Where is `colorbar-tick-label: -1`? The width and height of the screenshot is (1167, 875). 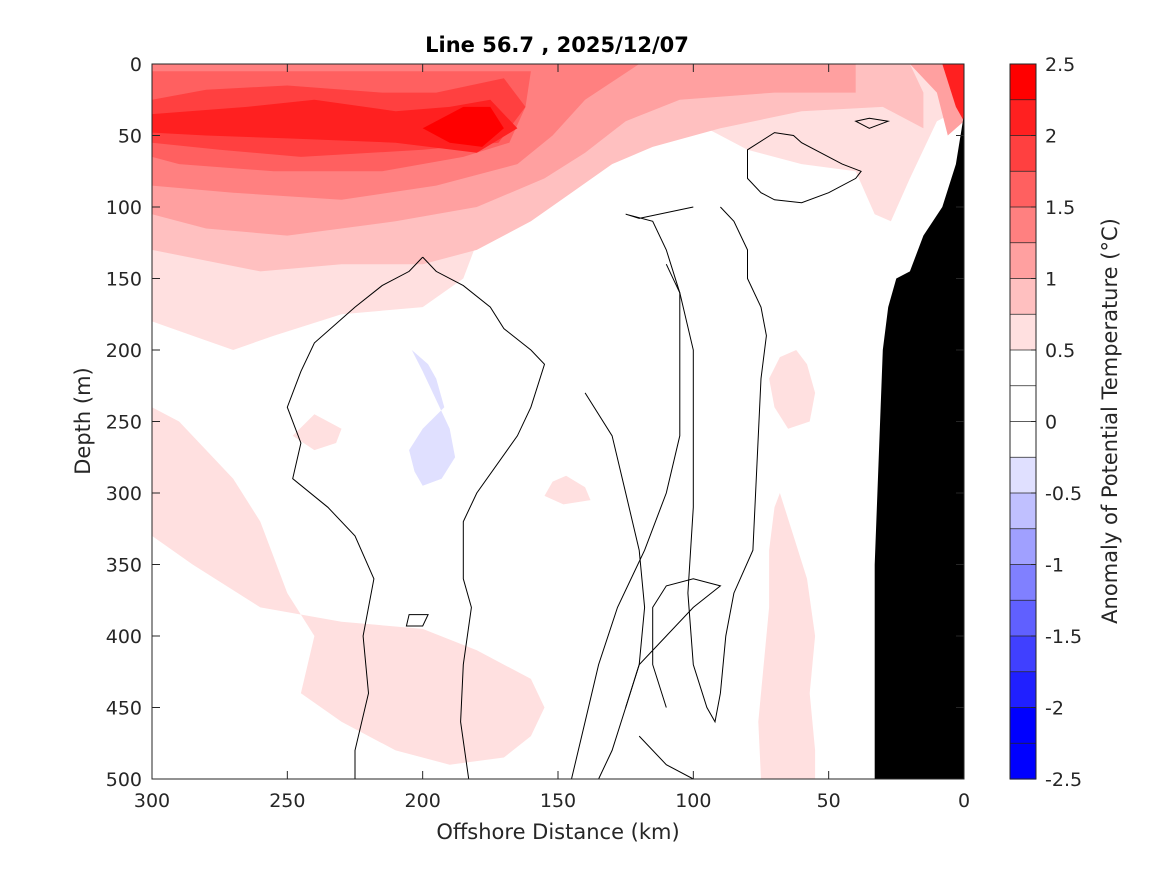
colorbar-tick-label: -1 is located at coordinates (1054, 566).